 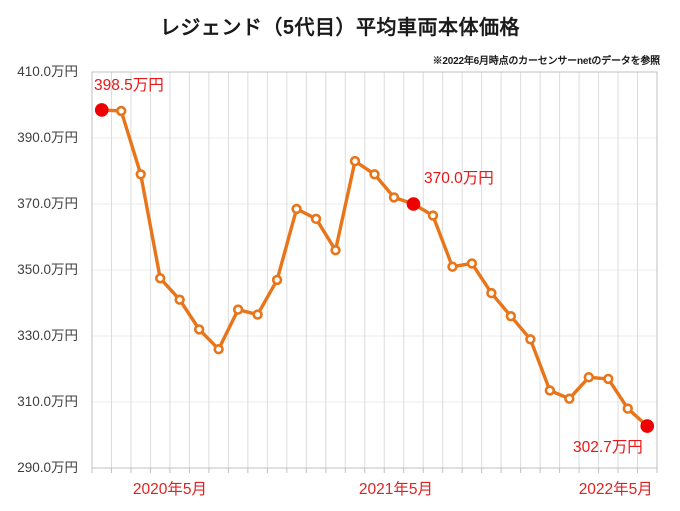 What do you see at coordinates (47, 335) in the screenshot?
I see `y-tick-label: 330.0万円` at bounding box center [47, 335].